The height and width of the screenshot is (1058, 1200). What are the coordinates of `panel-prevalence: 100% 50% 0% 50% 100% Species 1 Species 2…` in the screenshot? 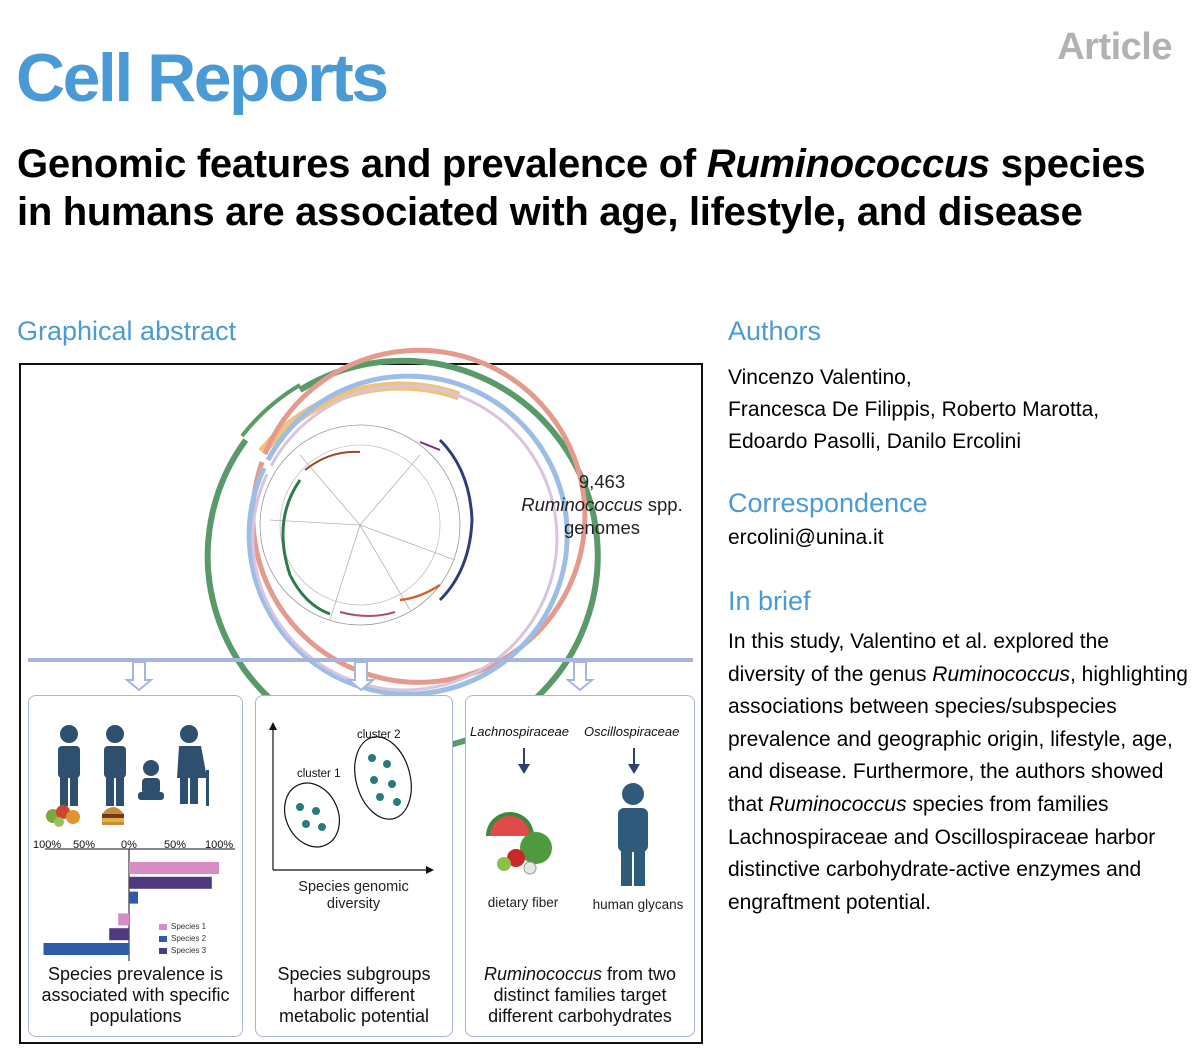 It's located at (135, 866).